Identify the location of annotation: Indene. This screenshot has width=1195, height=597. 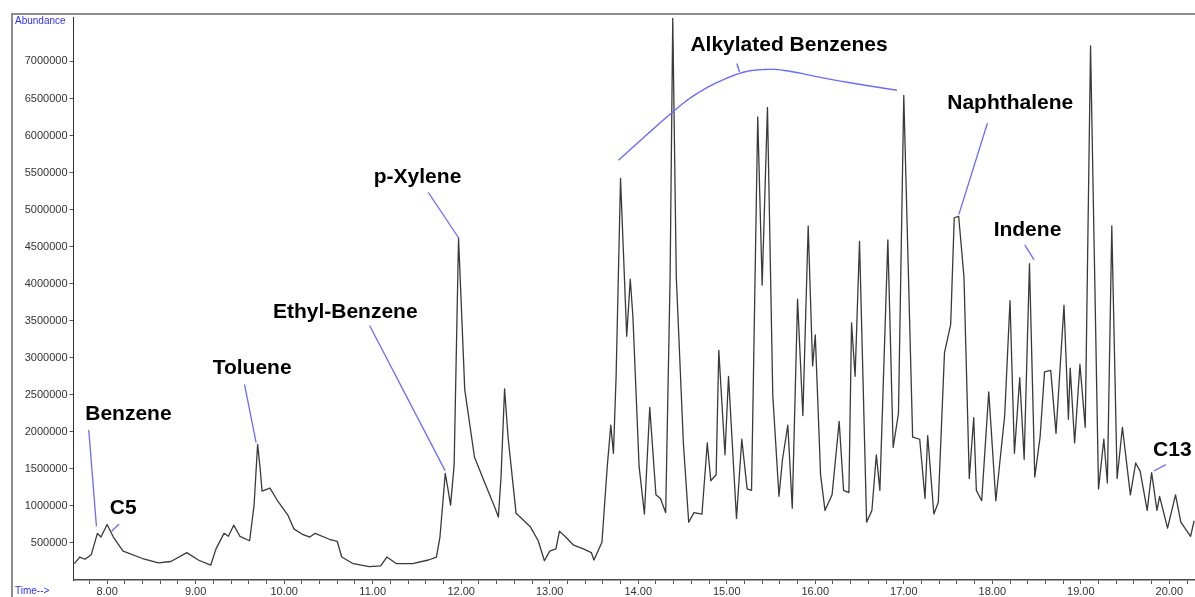
(1027, 229).